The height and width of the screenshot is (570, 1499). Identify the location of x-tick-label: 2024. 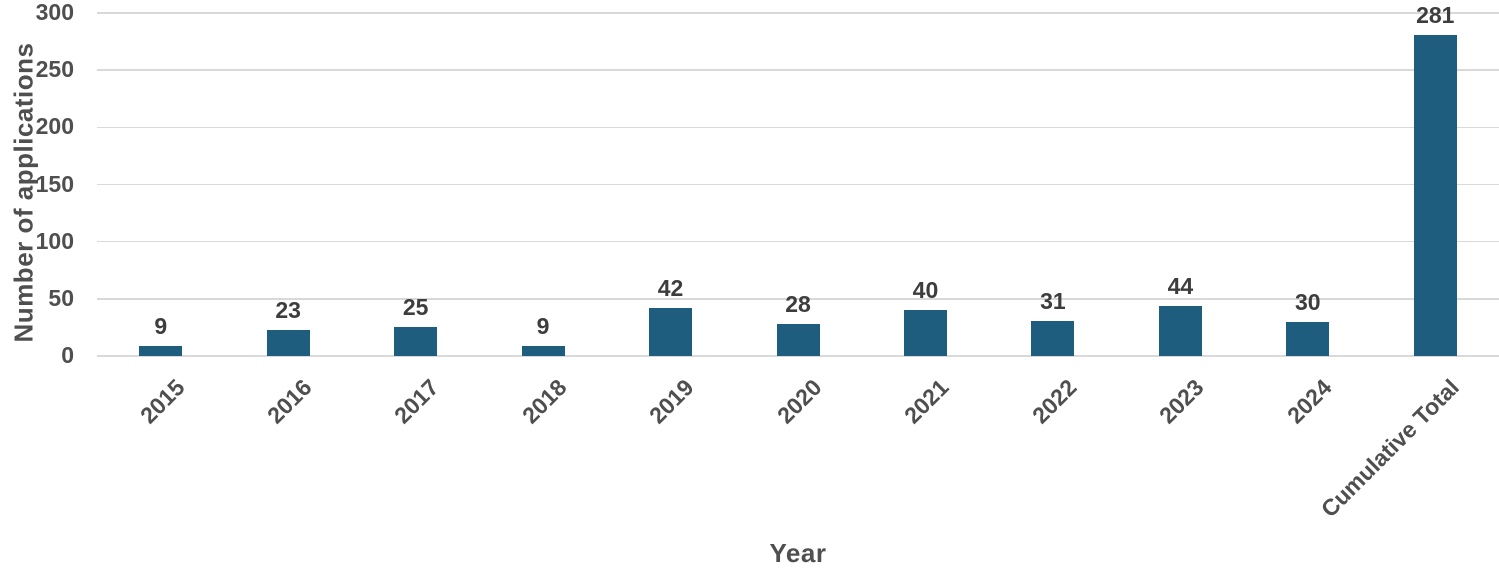
(1309, 401).